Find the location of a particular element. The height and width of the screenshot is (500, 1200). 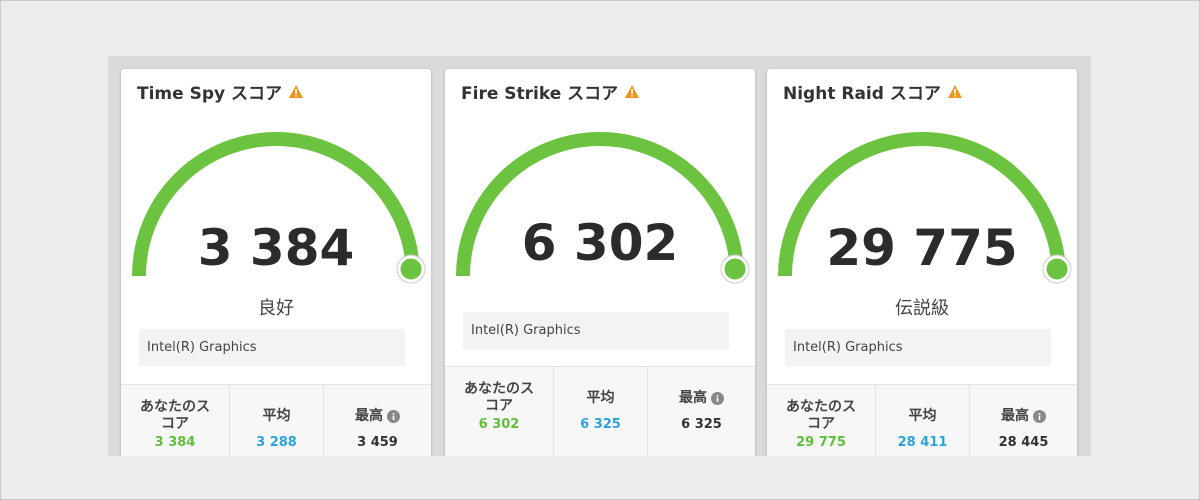

stats-row: あなたのスコア 6 302 平均 6 325 最高 6 325 is located at coordinates (600, 411).